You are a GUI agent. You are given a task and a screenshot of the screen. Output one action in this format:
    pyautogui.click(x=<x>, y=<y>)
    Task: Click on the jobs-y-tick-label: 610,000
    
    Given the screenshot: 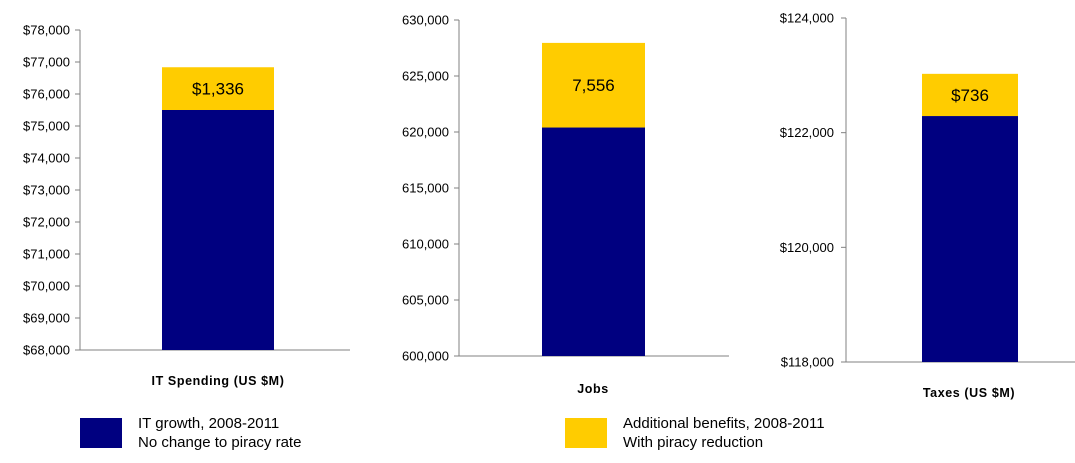 What is the action you would take?
    pyautogui.click(x=425, y=244)
    